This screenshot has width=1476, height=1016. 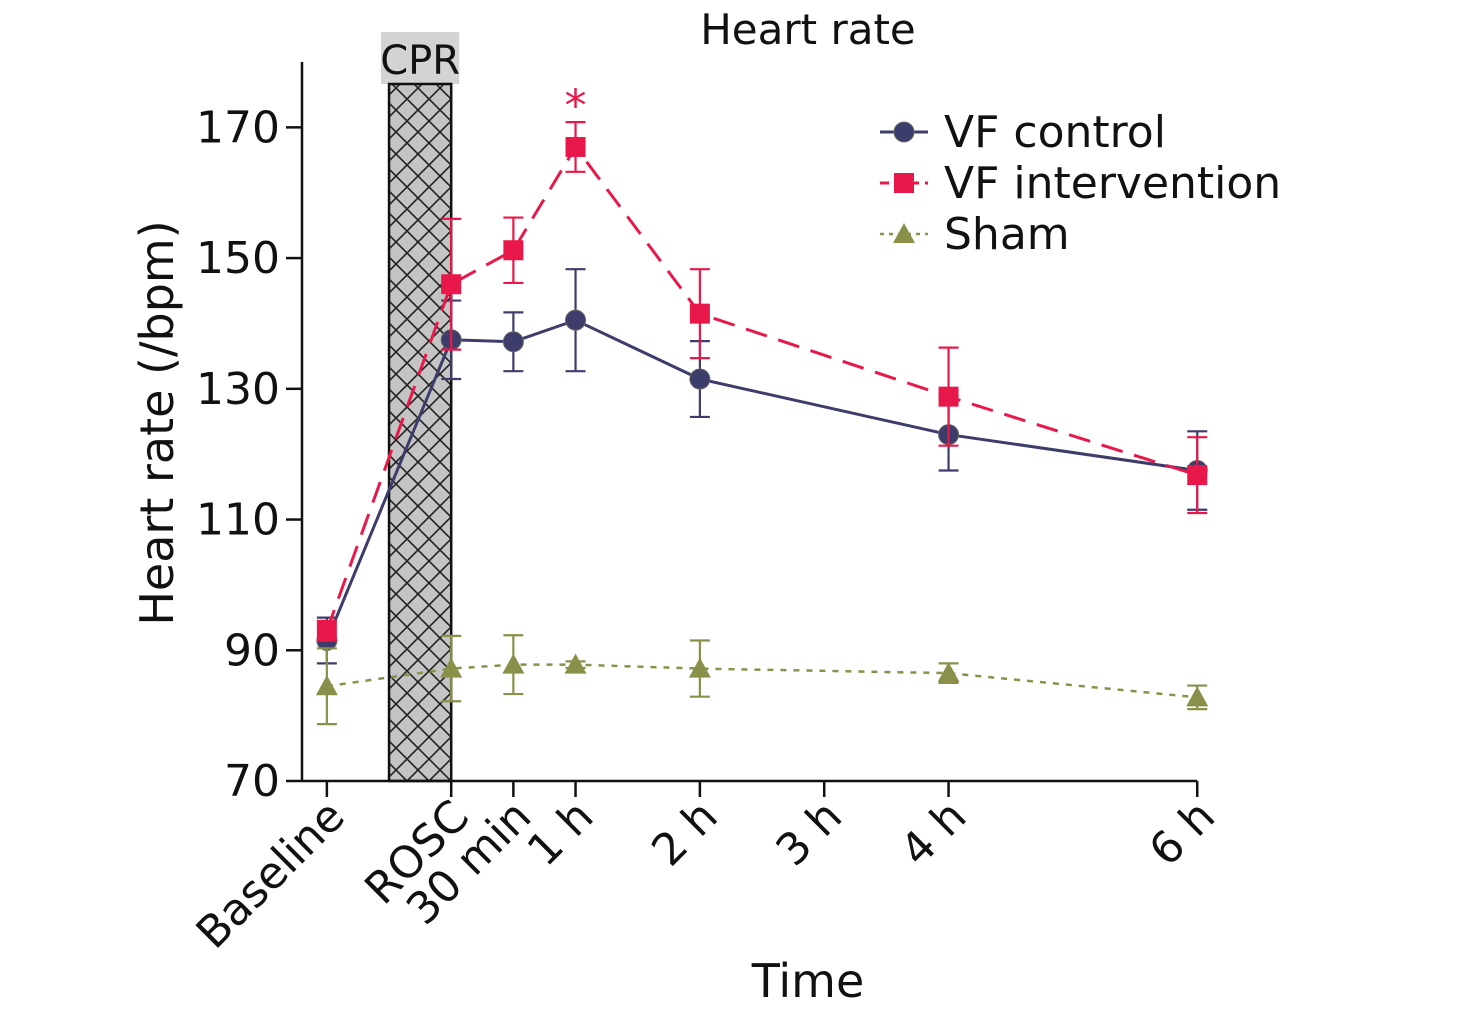 What do you see at coordinates (238, 520) in the screenshot?
I see `y-tick-label: 110` at bounding box center [238, 520].